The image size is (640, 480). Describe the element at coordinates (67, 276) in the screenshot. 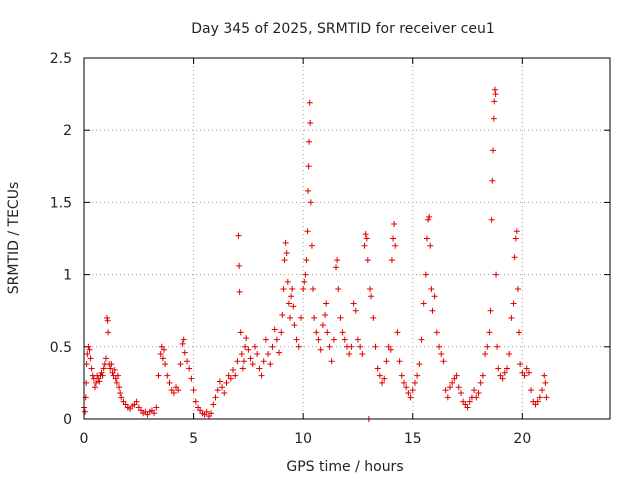

I see `y-tick-label: 1` at that location.